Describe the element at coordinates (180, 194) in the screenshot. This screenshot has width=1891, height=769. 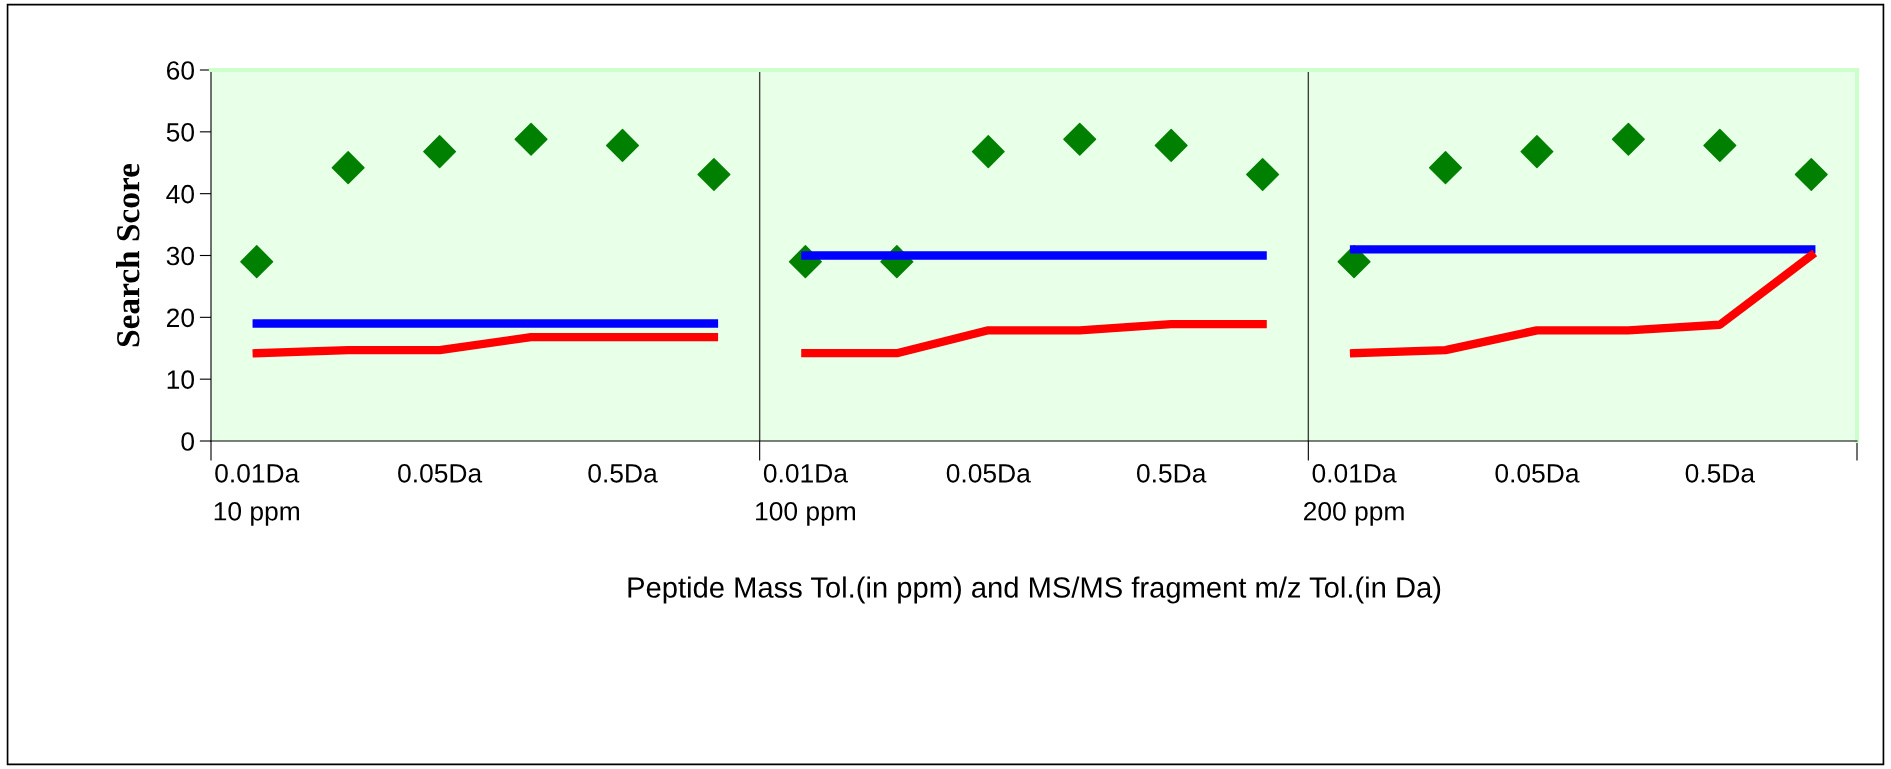
I see `y-tick-label: 40` at that location.